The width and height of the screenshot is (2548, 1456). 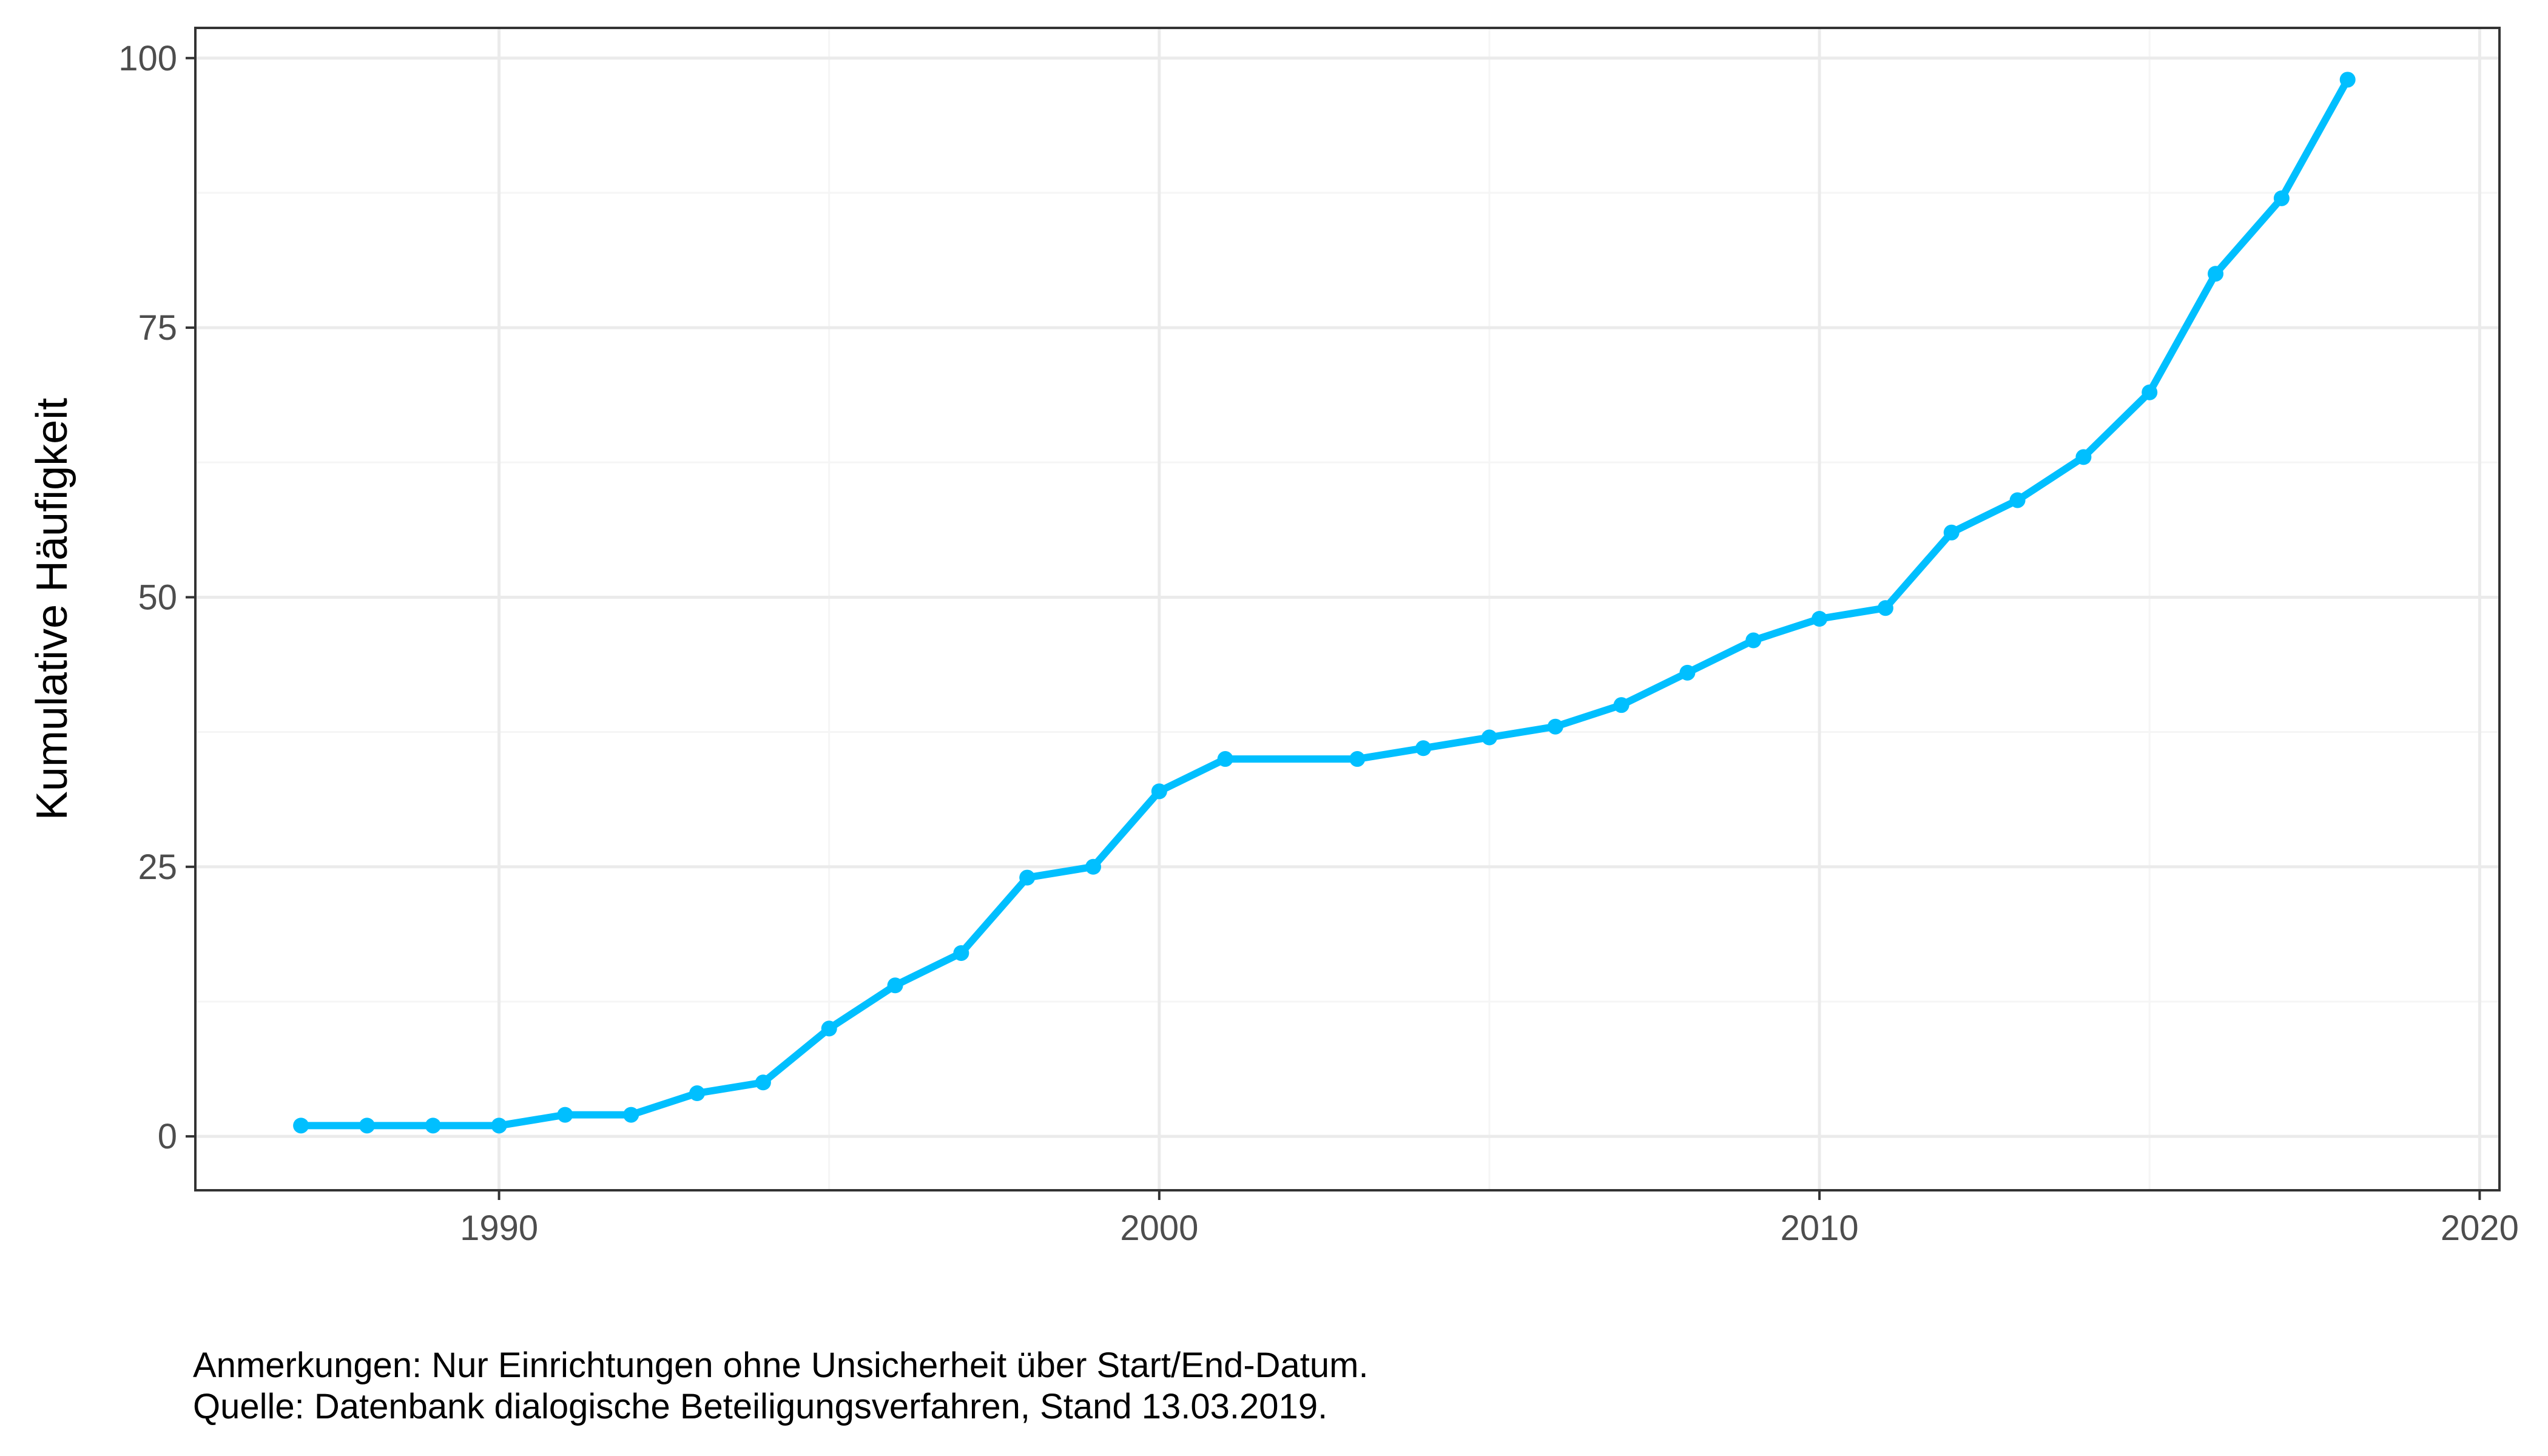 I want to click on x-axis-ticks: 1990 2000 2010 2020, so click(x=1489, y=1219).